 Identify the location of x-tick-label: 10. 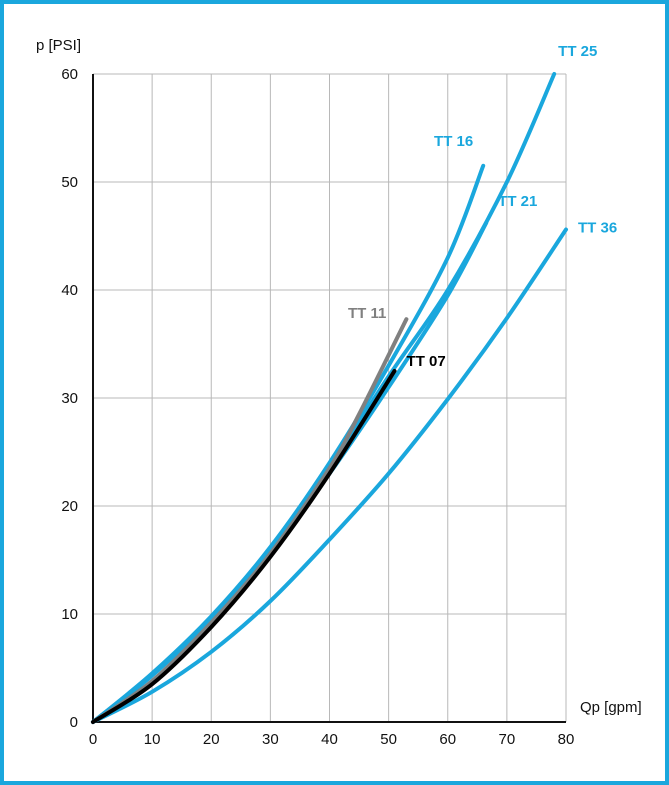
(152, 739).